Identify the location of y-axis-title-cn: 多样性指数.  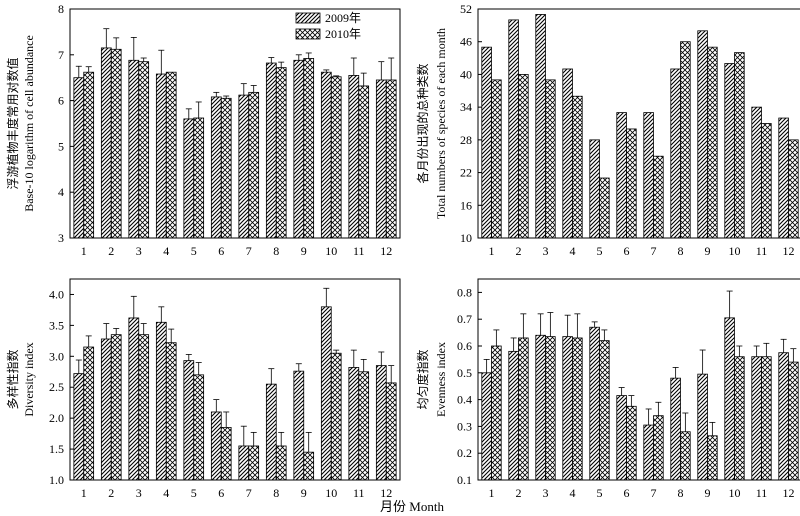
(12, 379).